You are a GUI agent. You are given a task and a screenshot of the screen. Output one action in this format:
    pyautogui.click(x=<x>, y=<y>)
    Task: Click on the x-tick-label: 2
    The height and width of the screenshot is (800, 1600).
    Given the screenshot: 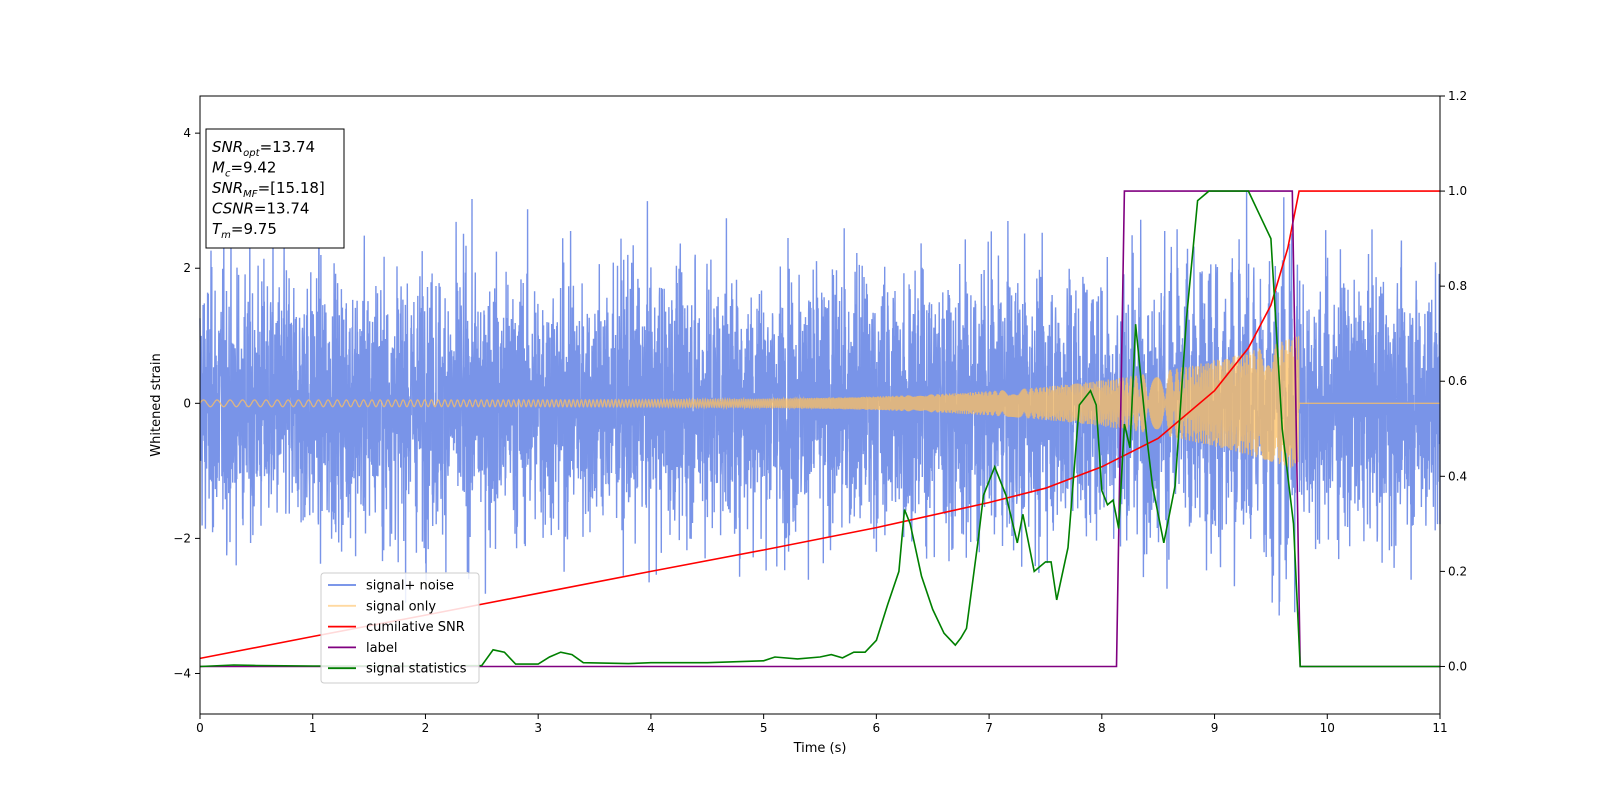 What is the action you would take?
    pyautogui.click(x=426, y=728)
    